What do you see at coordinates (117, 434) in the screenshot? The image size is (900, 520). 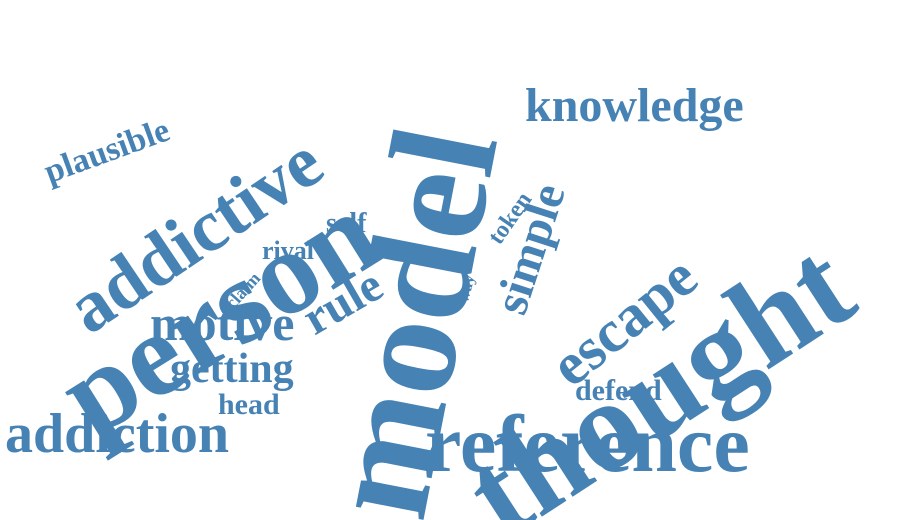 I see `word-addiction: addiction` at bounding box center [117, 434].